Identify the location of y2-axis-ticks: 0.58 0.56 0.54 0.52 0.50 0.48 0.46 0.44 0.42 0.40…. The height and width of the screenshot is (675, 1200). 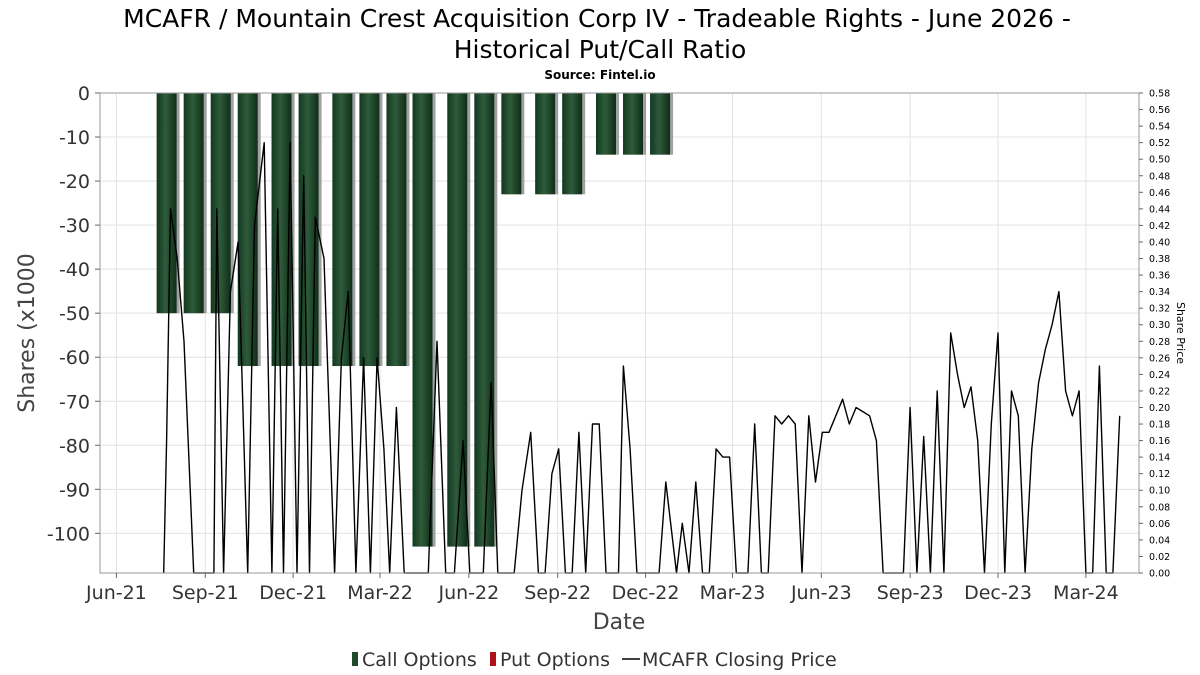
(1154, 334).